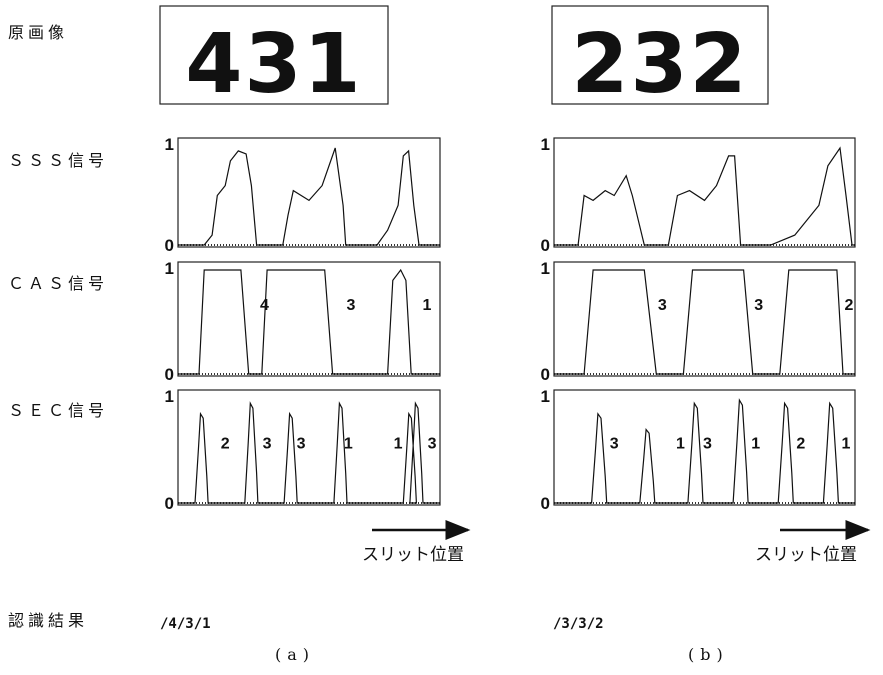  What do you see at coordinates (295, 654) in the screenshot?
I see `caption: (a)` at bounding box center [295, 654].